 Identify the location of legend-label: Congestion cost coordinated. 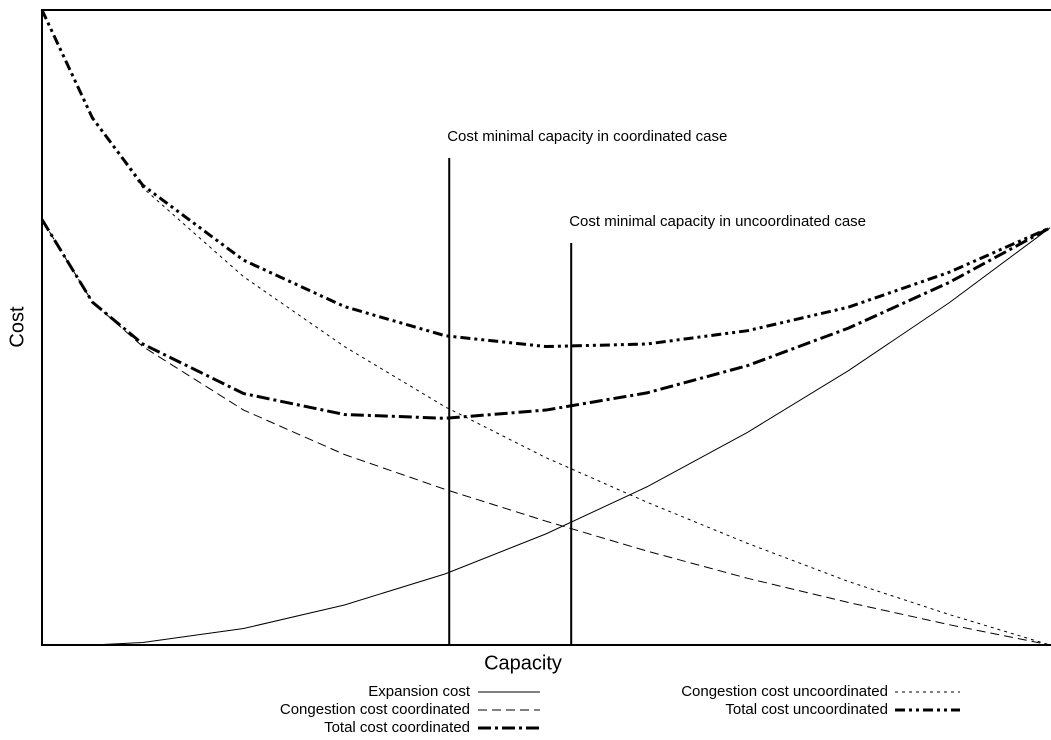
(375, 709).